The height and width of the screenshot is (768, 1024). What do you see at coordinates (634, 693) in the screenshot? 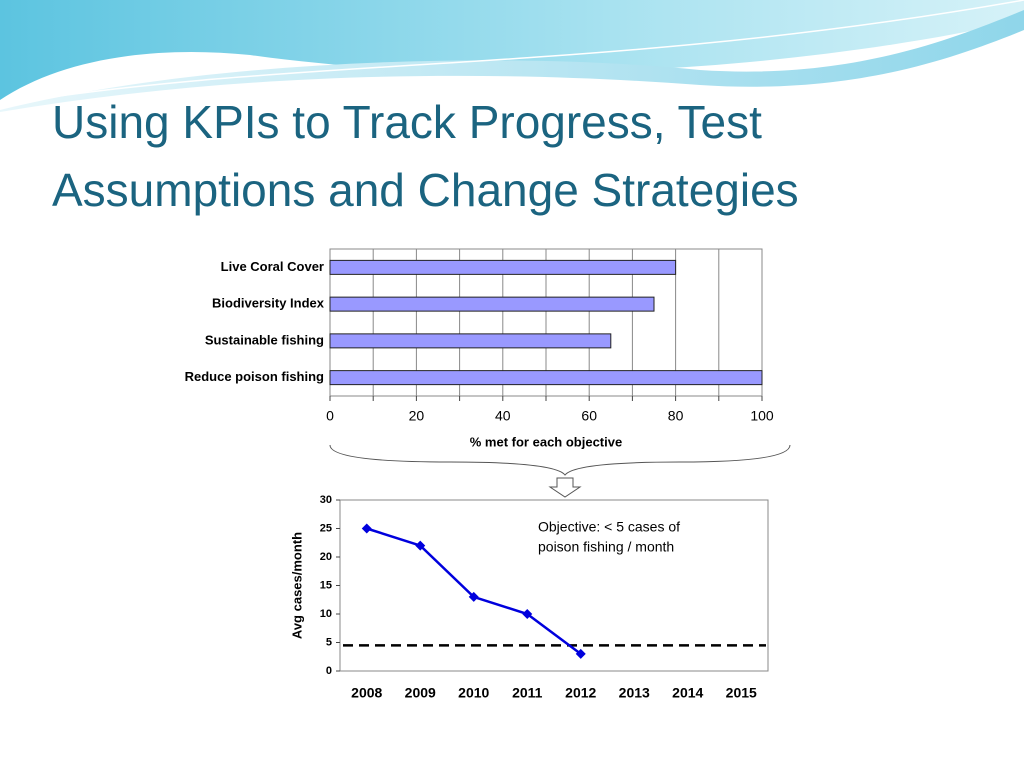
I see `x-tick-label: 2013` at bounding box center [634, 693].